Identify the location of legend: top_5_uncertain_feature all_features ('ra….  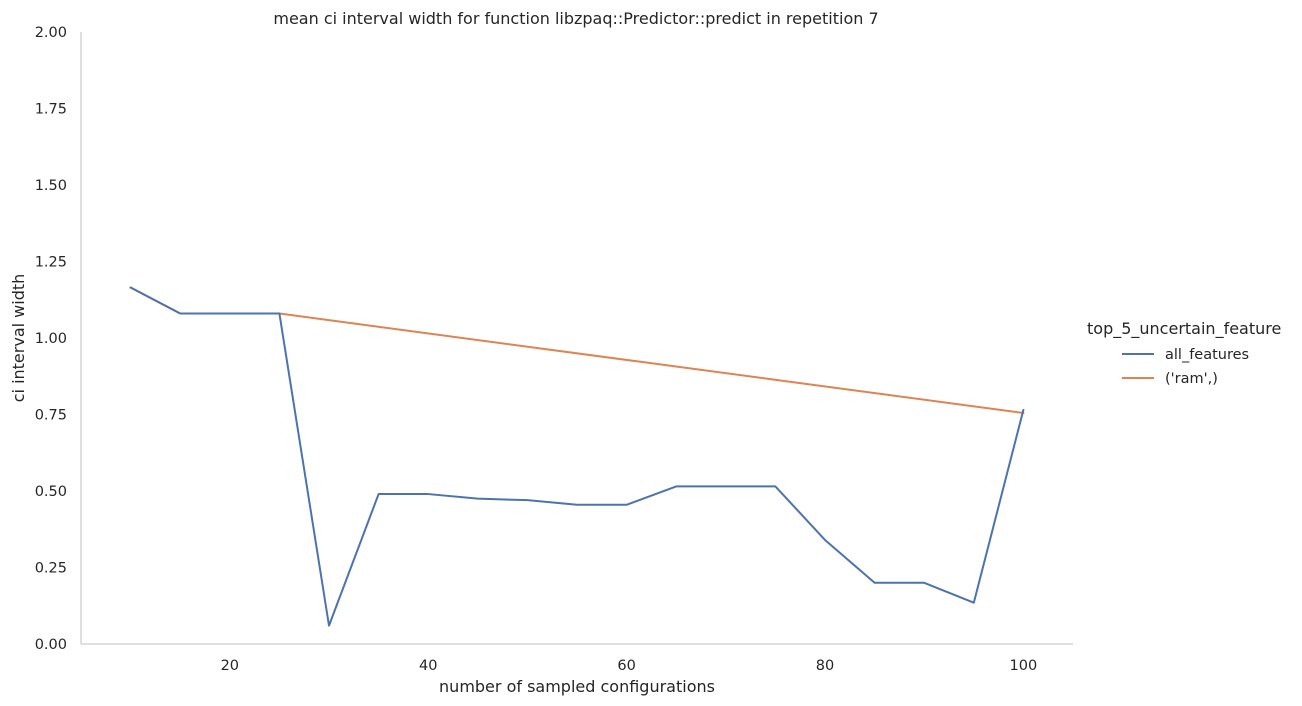
(1184, 353).